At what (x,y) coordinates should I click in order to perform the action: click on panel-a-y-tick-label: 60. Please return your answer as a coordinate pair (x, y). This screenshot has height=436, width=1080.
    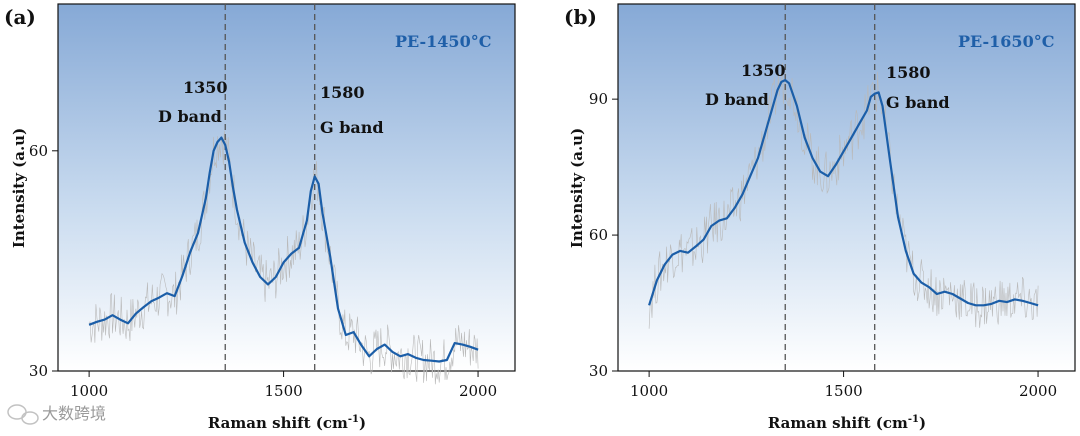
    Looking at the image, I should click on (38, 151).